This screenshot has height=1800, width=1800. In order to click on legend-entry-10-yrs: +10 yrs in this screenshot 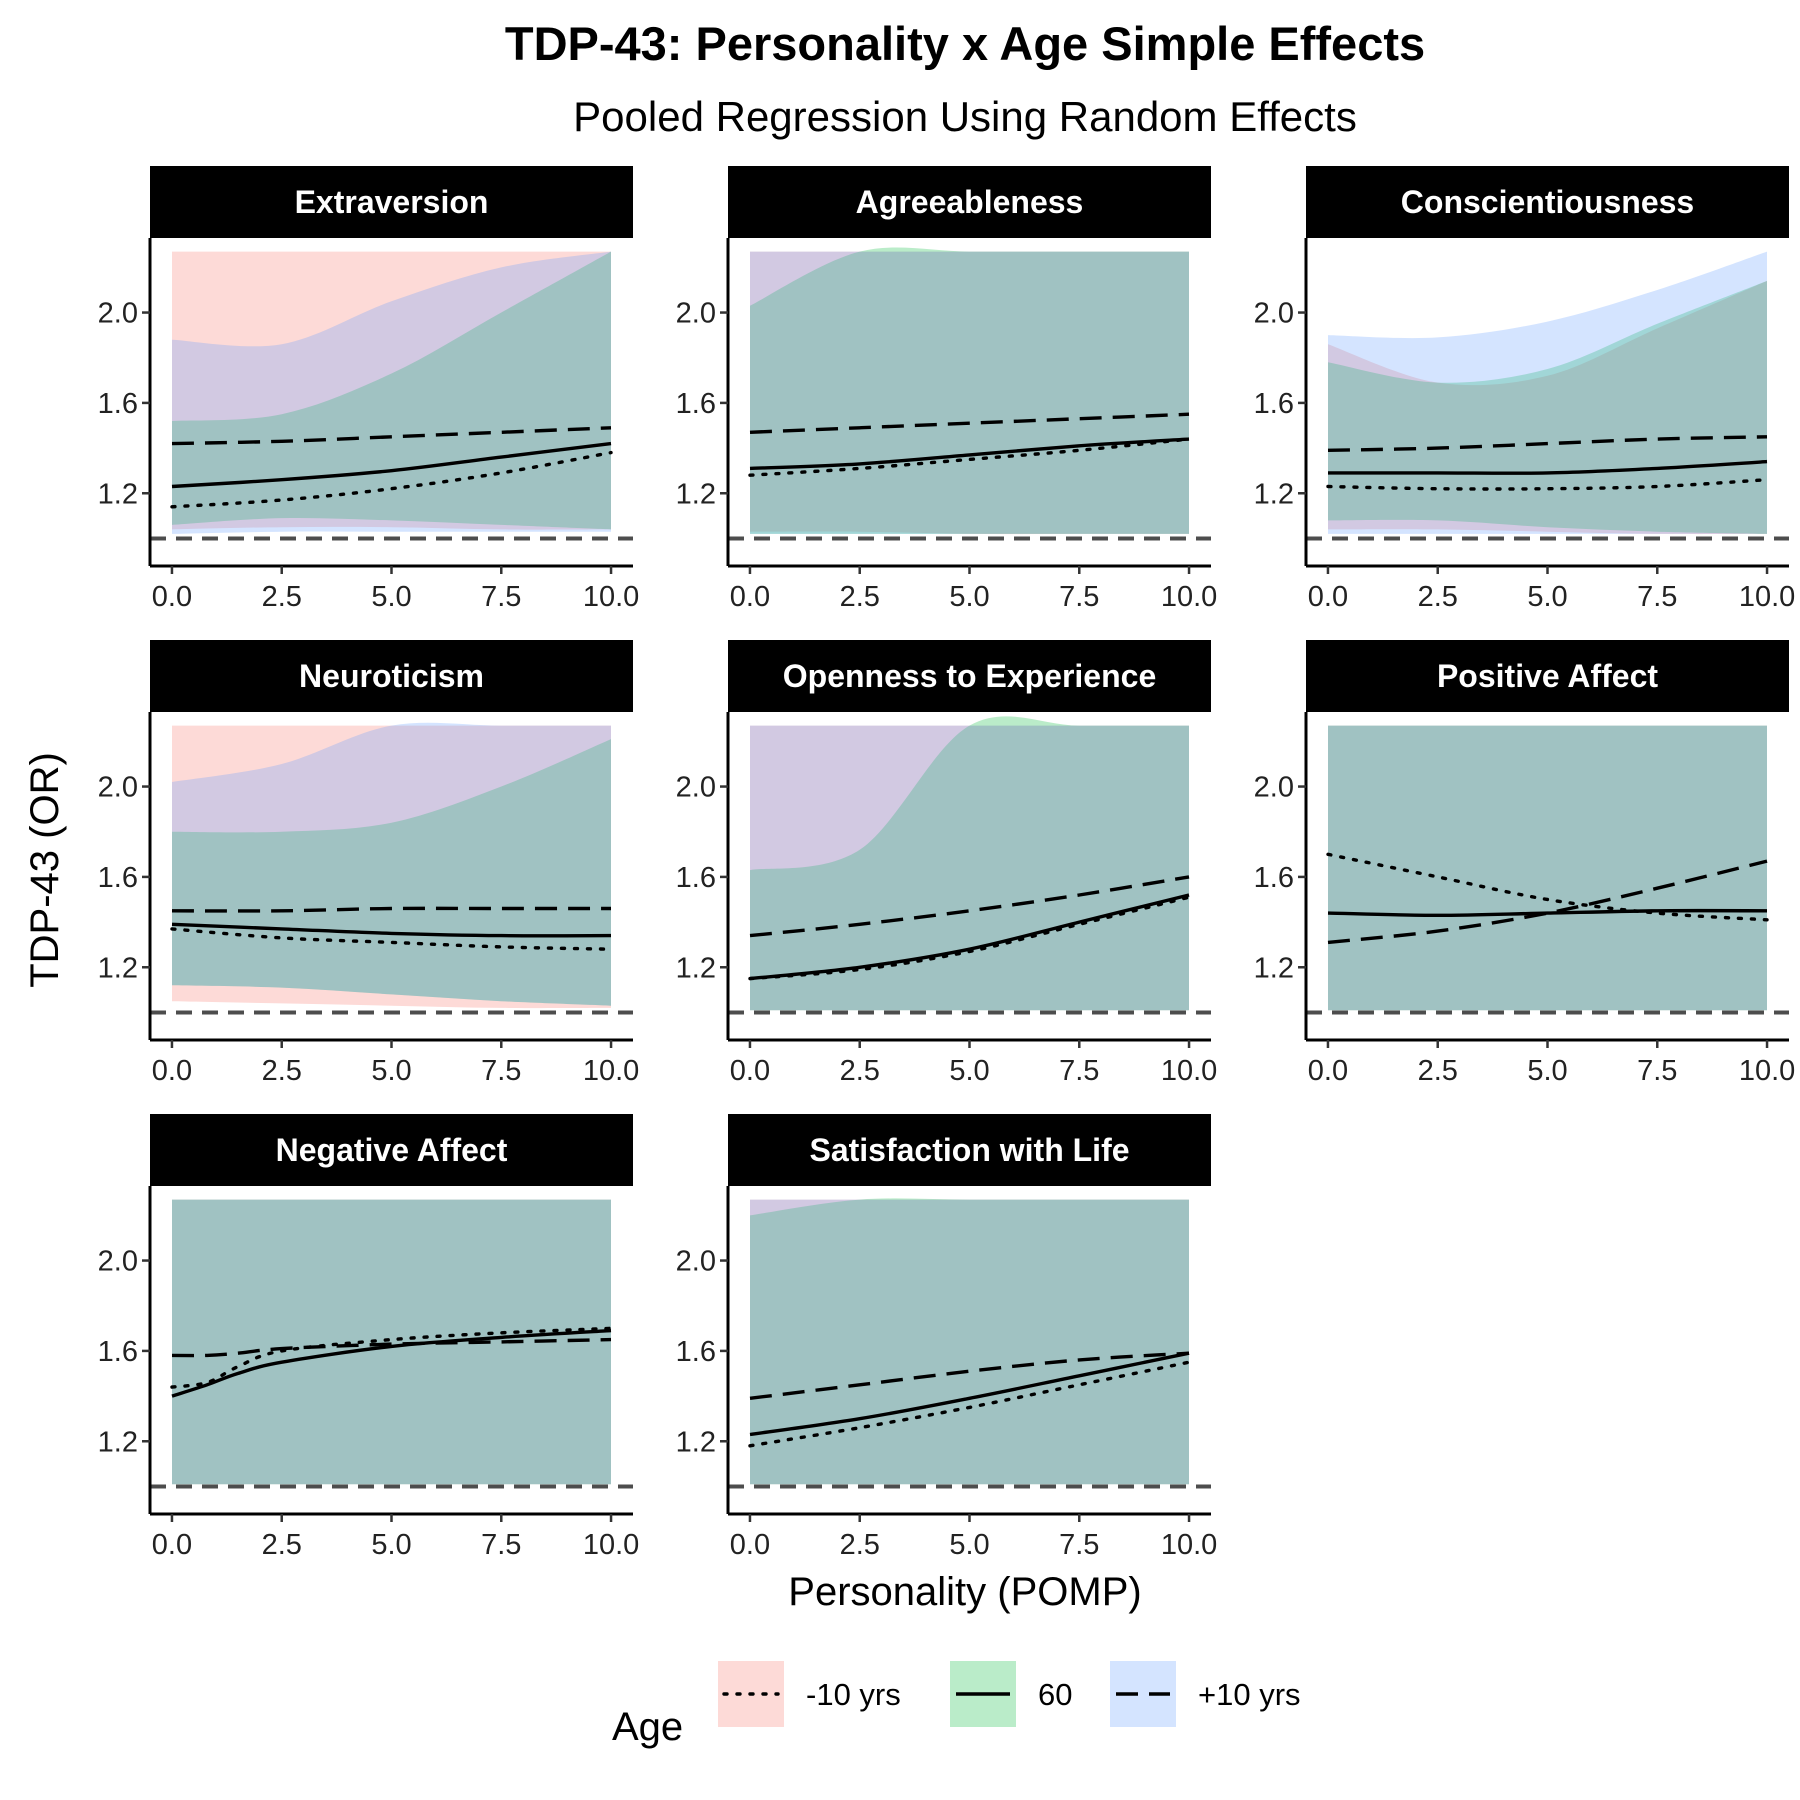, I will do `click(1205, 1694)`.